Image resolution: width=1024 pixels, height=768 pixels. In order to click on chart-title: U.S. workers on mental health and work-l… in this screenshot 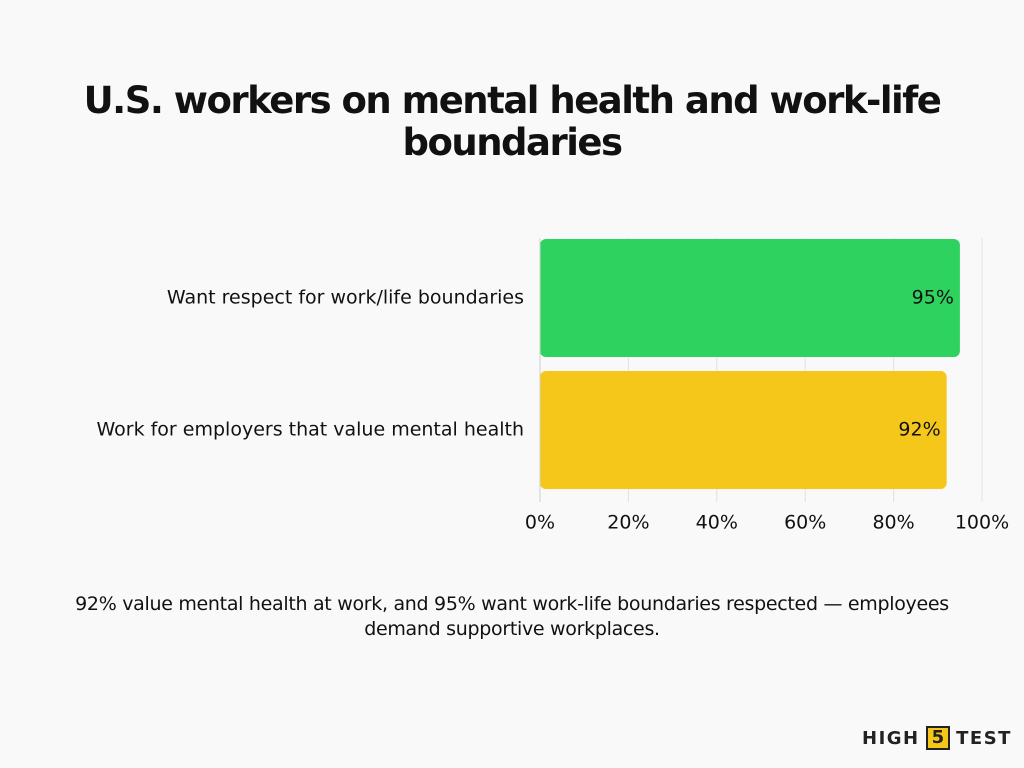, I will do `click(512, 121)`.